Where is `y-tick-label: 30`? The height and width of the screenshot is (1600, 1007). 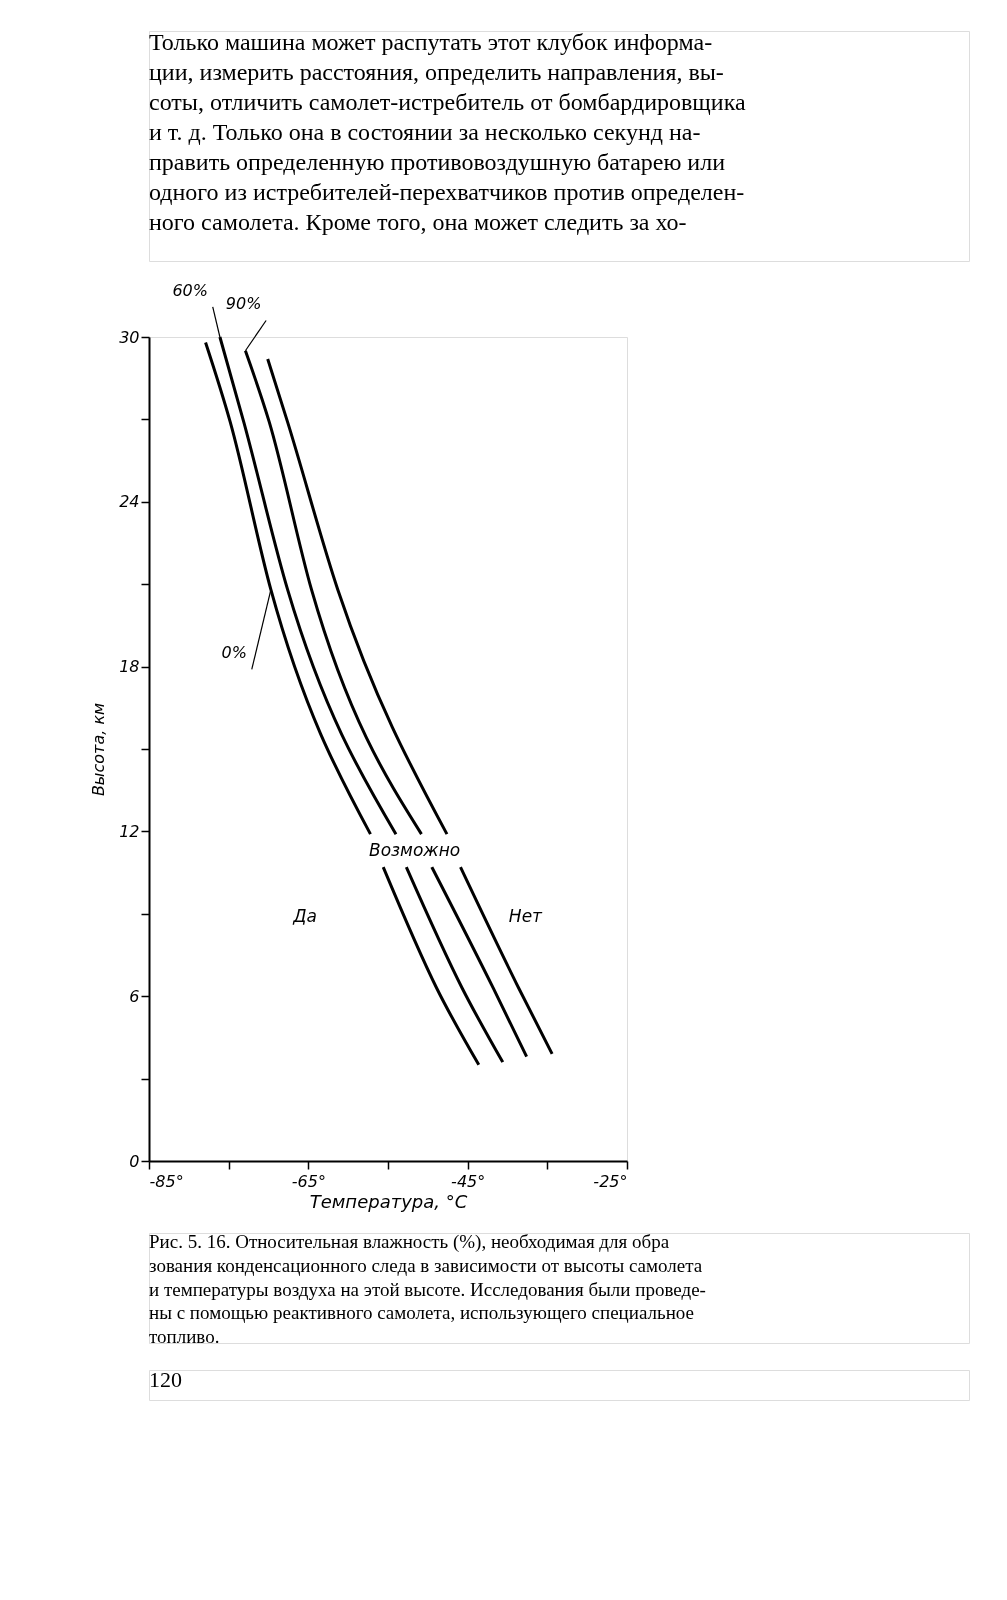
y-tick-label: 30 is located at coordinates (129, 337).